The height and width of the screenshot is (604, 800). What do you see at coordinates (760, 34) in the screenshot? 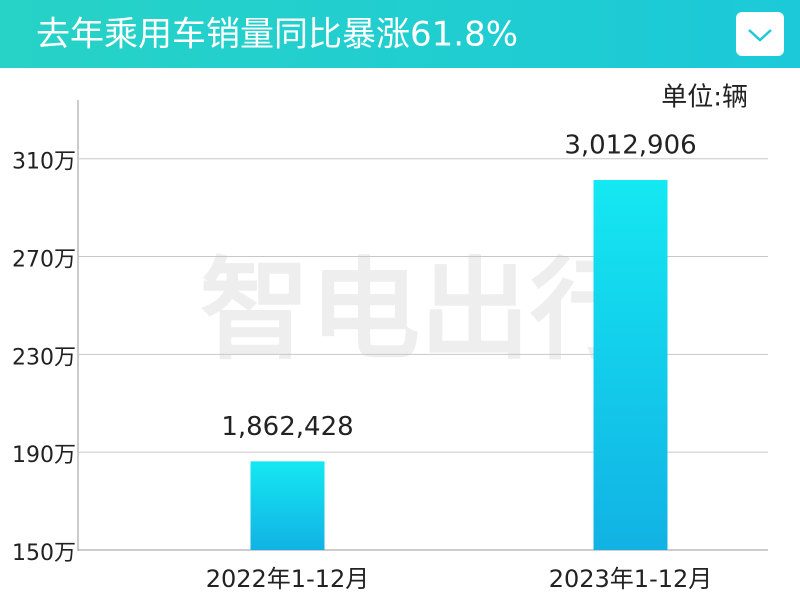
I see `dropdown-button` at bounding box center [760, 34].